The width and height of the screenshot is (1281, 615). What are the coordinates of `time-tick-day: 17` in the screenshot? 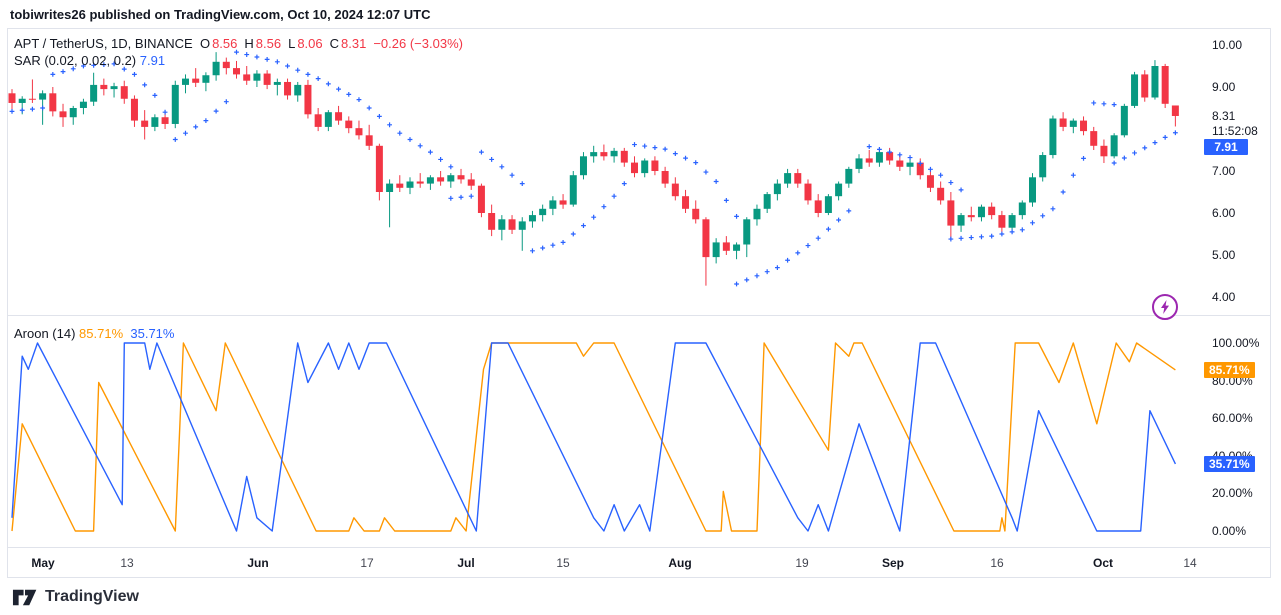 It's located at (367, 563).